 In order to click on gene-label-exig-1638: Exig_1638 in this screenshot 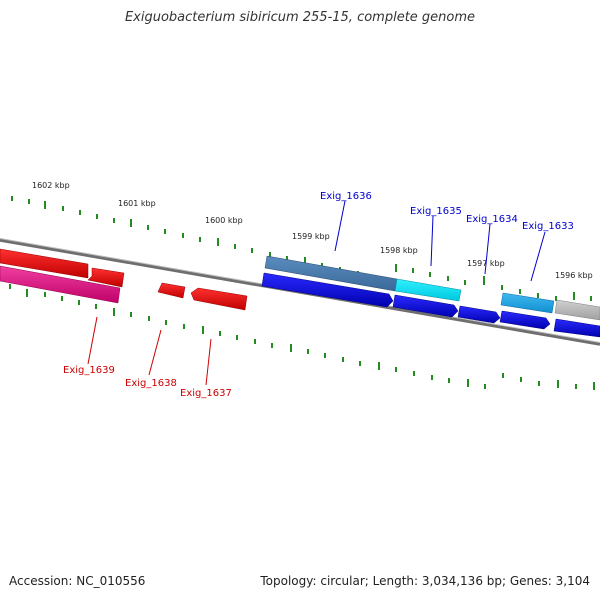, I will do `click(151, 383)`.